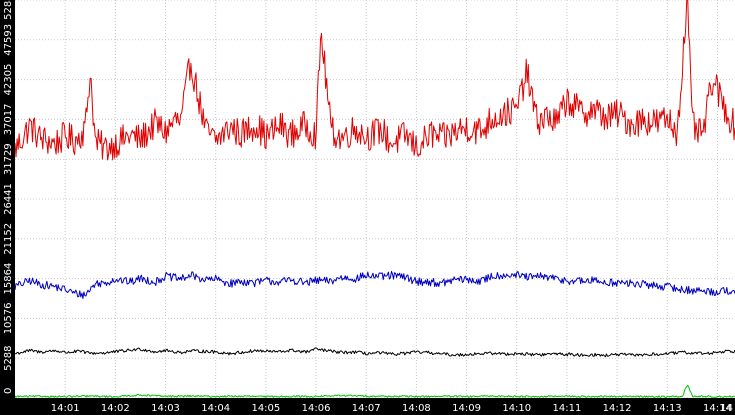 This screenshot has height=415, width=735. What do you see at coordinates (8, 80) in the screenshot?
I see `y-tick-label: 42305` at bounding box center [8, 80].